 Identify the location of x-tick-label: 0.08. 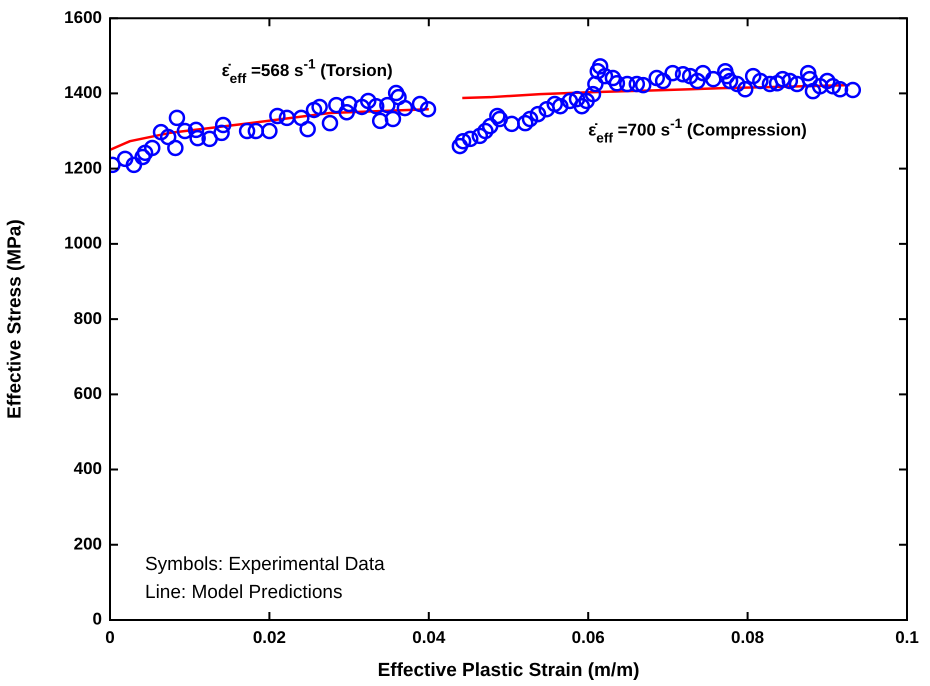
(747, 637).